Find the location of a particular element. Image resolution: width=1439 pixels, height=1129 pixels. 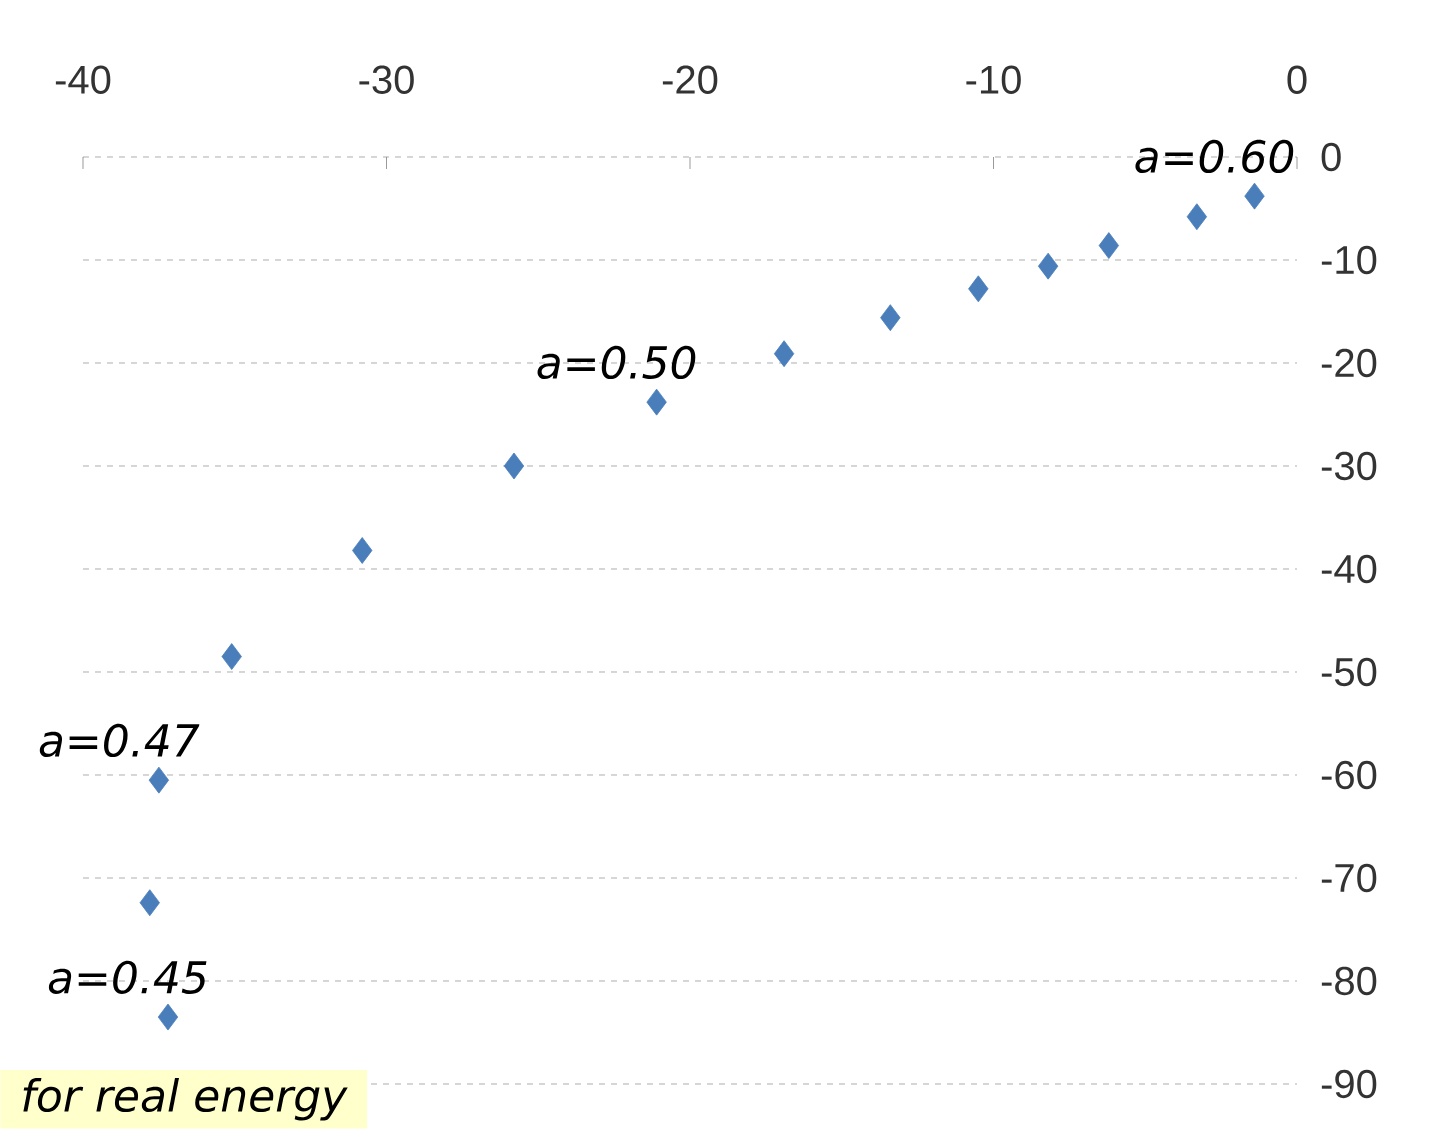

x-tick-label: -20 is located at coordinates (690, 79).